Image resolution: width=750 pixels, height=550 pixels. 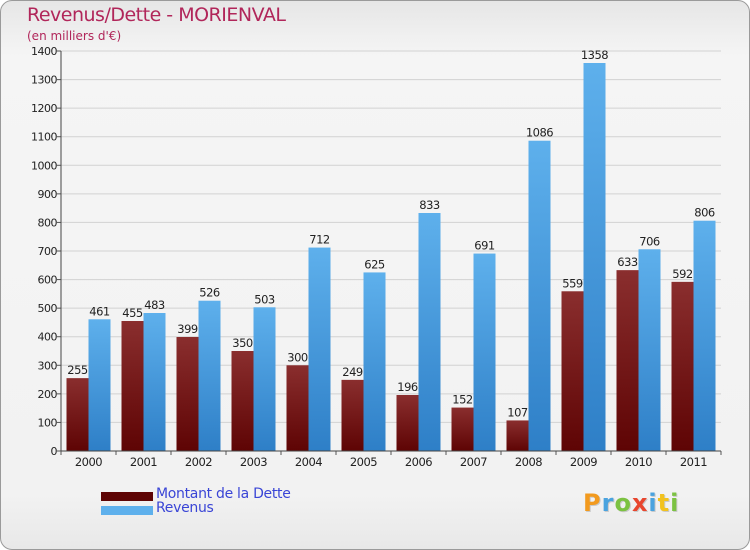 What do you see at coordinates (242, 343) in the screenshot?
I see `data-label-debt: 350` at bounding box center [242, 343].